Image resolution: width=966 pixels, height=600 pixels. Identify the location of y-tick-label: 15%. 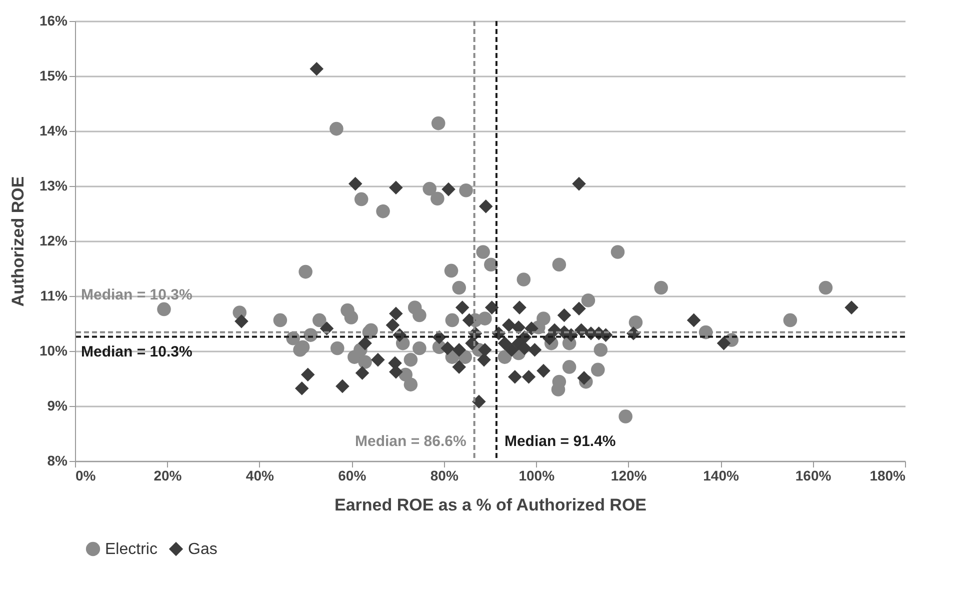
(53, 76).